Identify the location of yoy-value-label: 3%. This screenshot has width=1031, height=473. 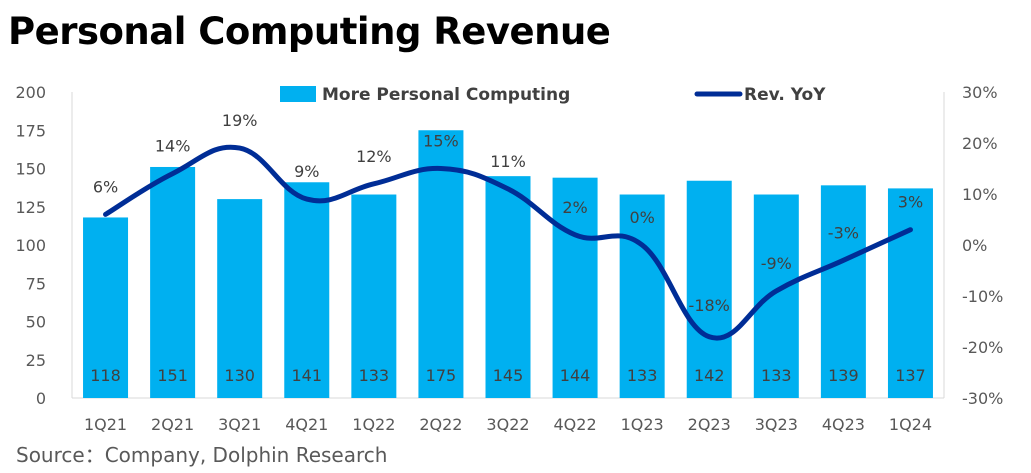
(910, 202).